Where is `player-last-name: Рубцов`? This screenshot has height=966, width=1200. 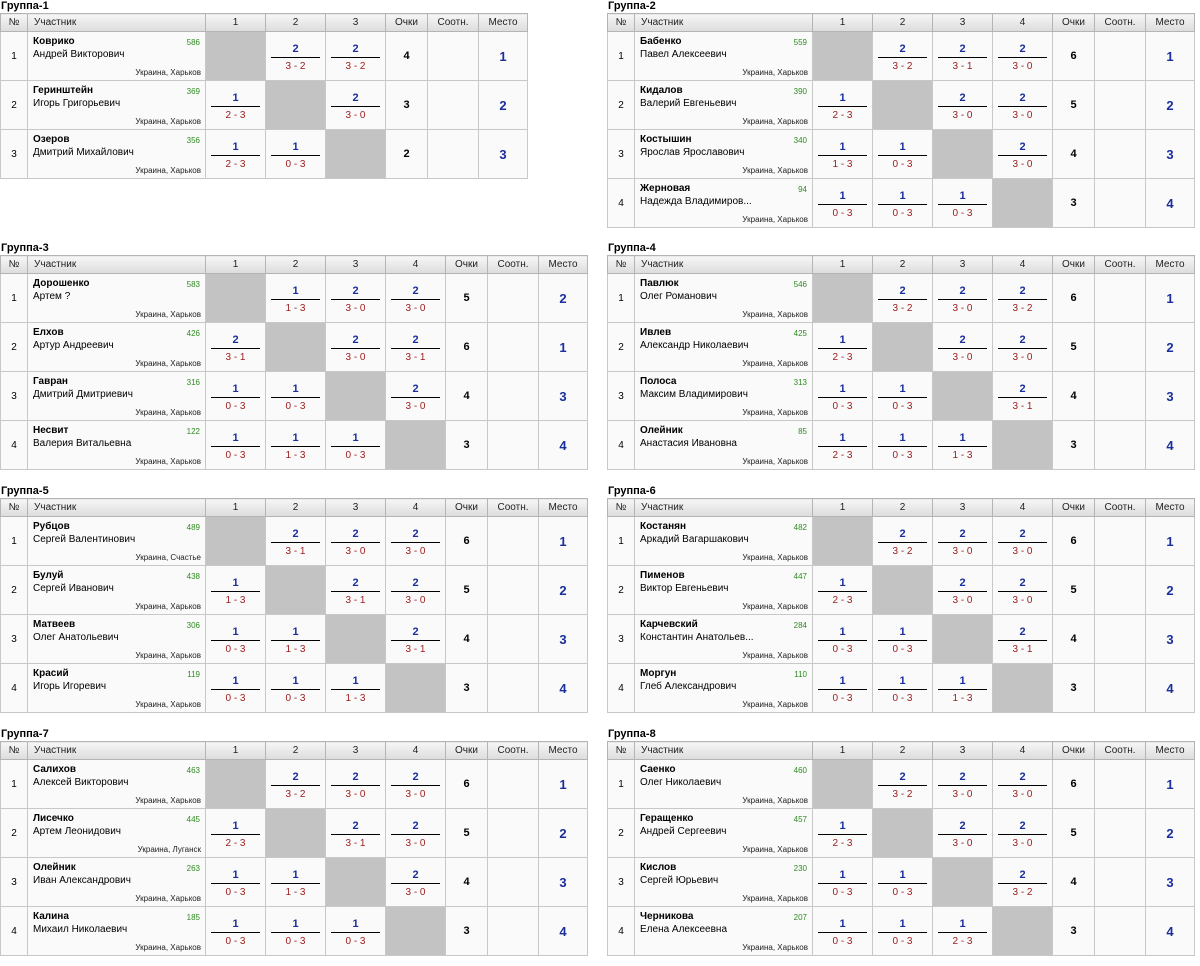
player-last-name: Рубцов is located at coordinates (51, 526).